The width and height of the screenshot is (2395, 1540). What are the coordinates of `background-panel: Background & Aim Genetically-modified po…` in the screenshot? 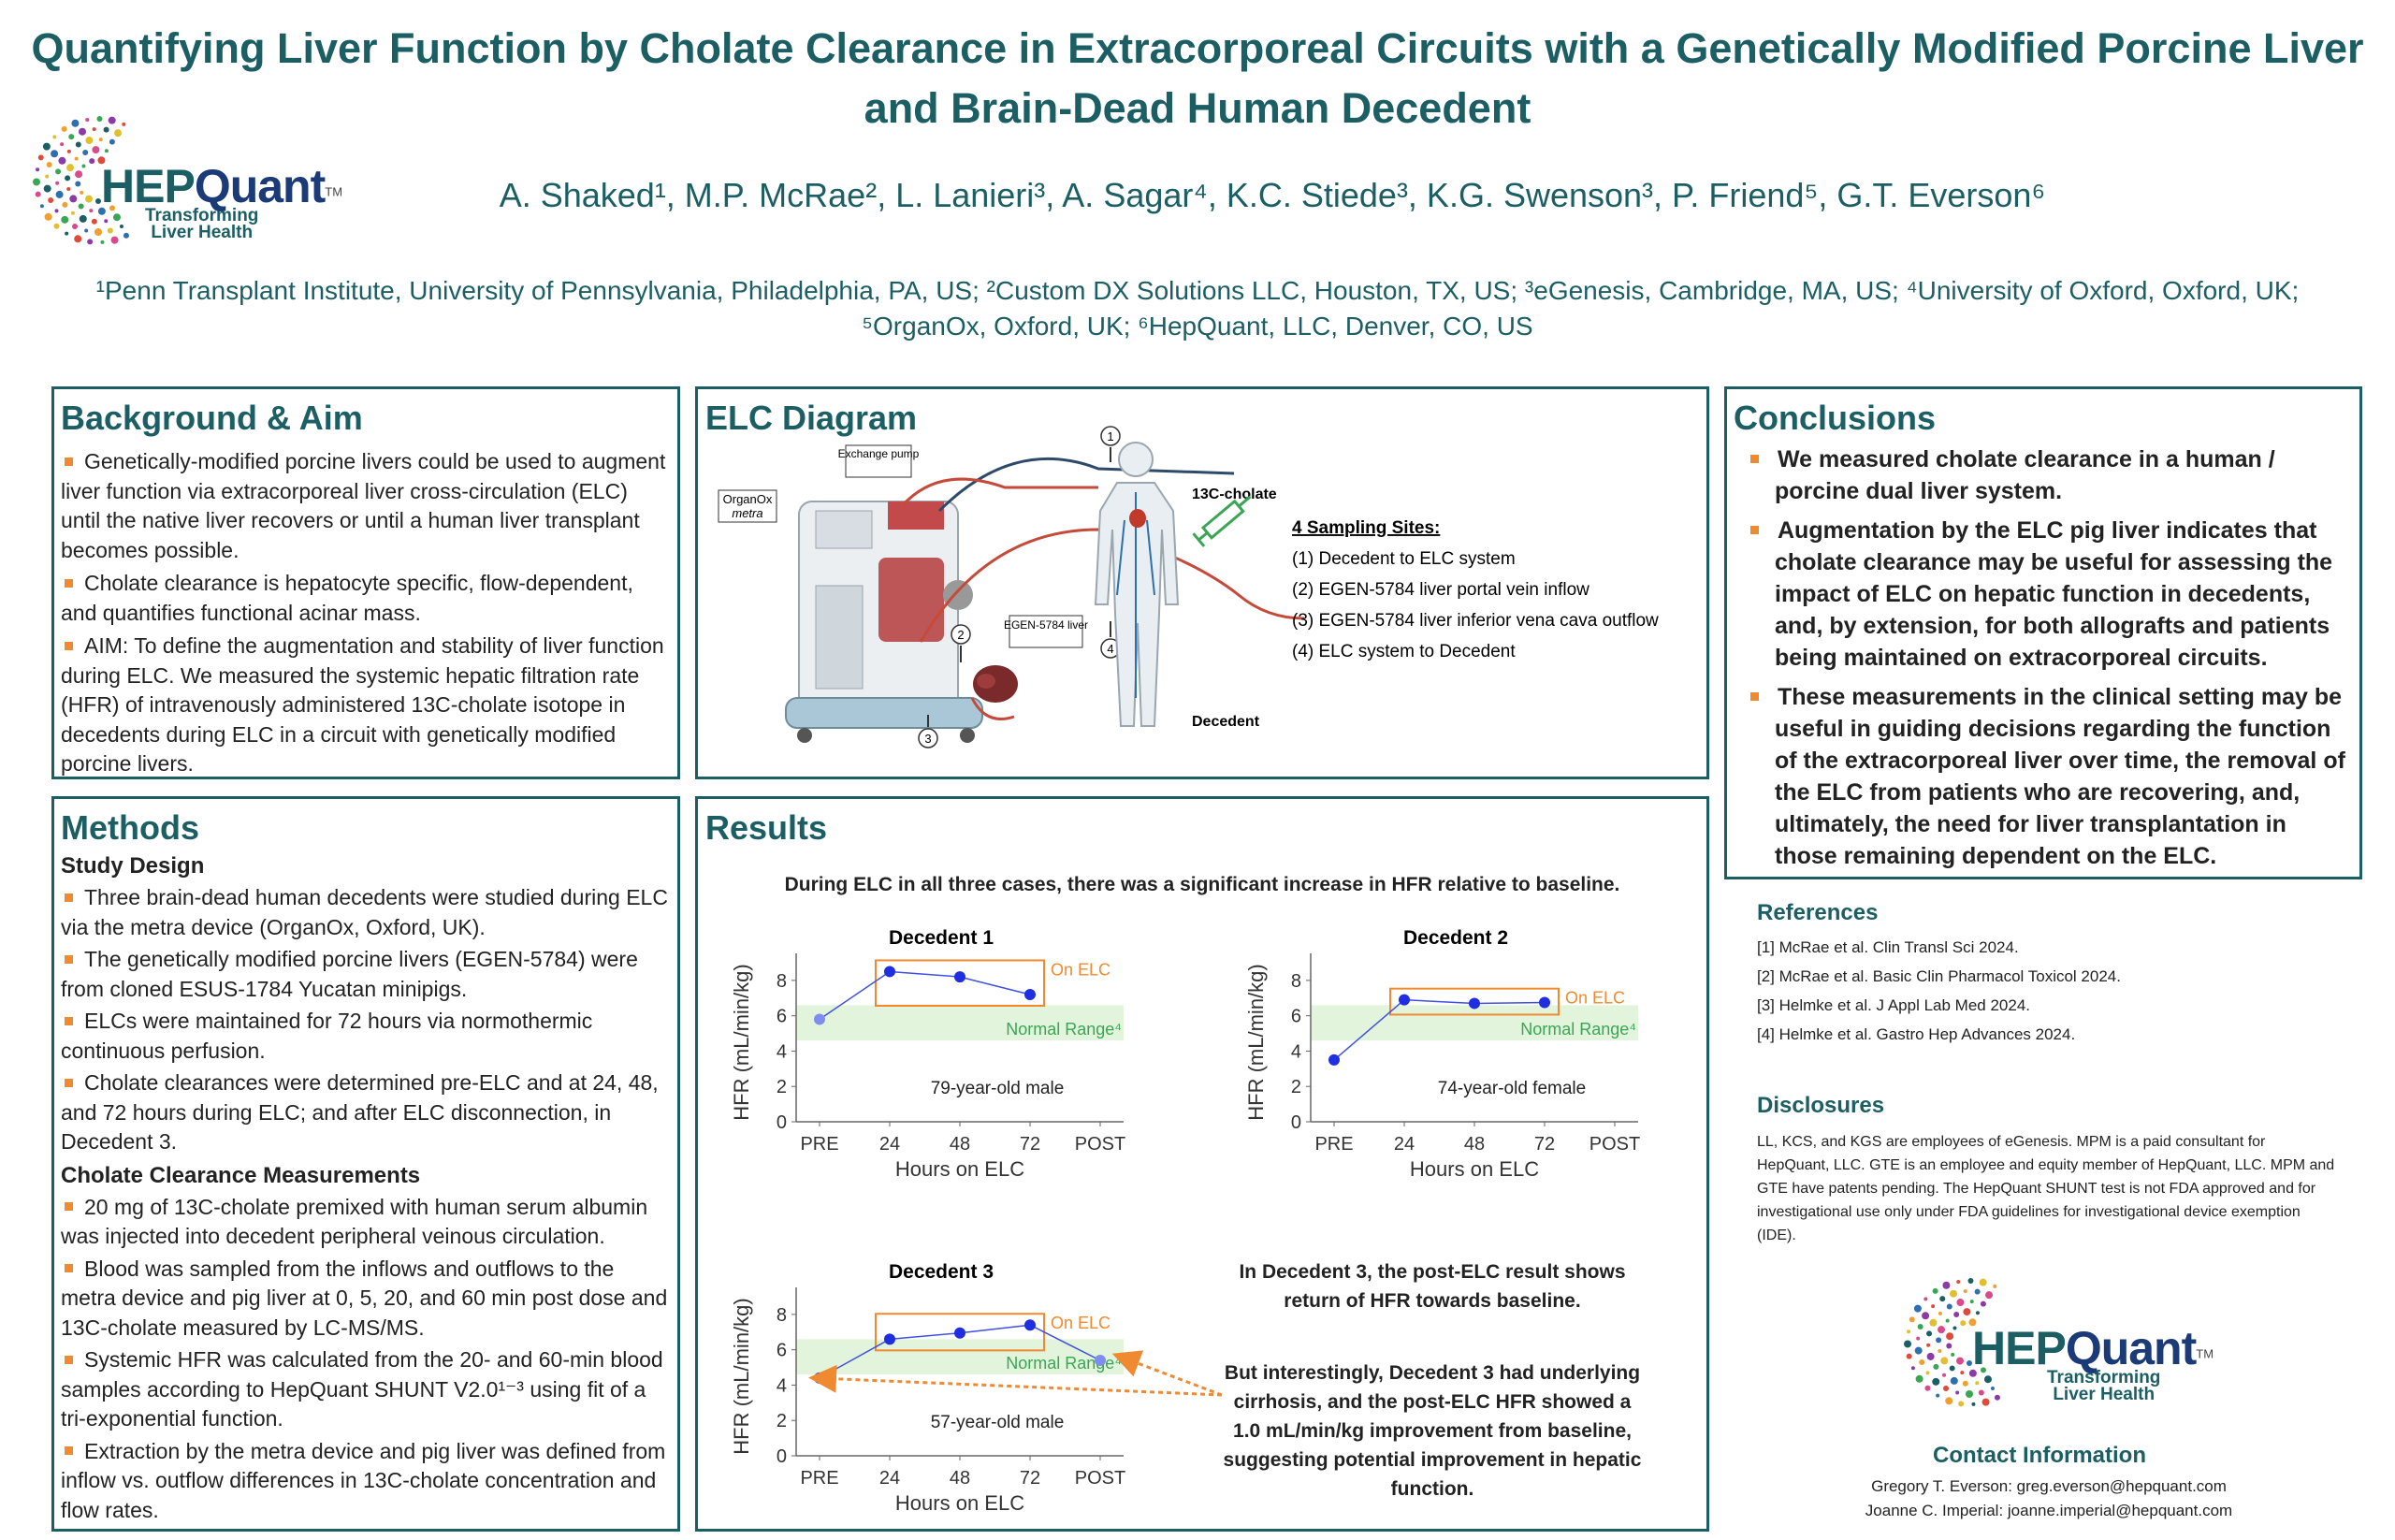 It's located at (365, 583).